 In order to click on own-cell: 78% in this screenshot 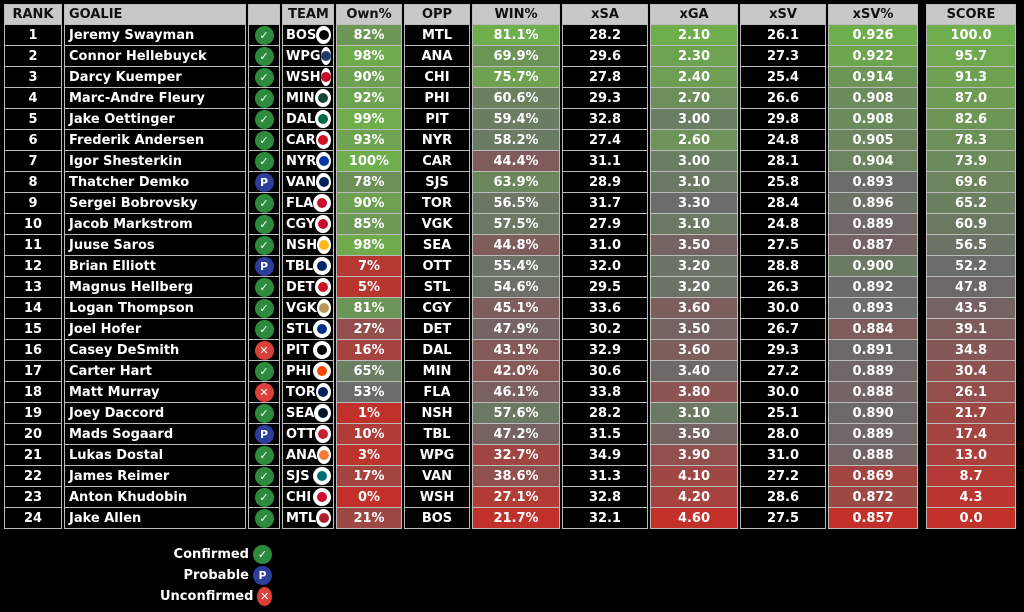, I will do `click(369, 182)`.